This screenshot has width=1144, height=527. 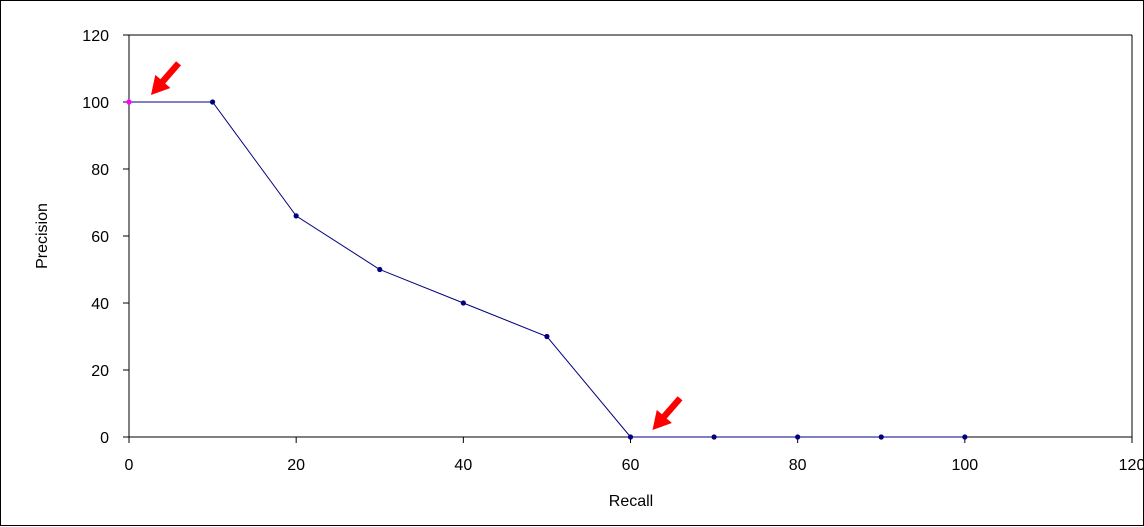 I want to click on y-tick-label: 80, so click(x=100, y=170).